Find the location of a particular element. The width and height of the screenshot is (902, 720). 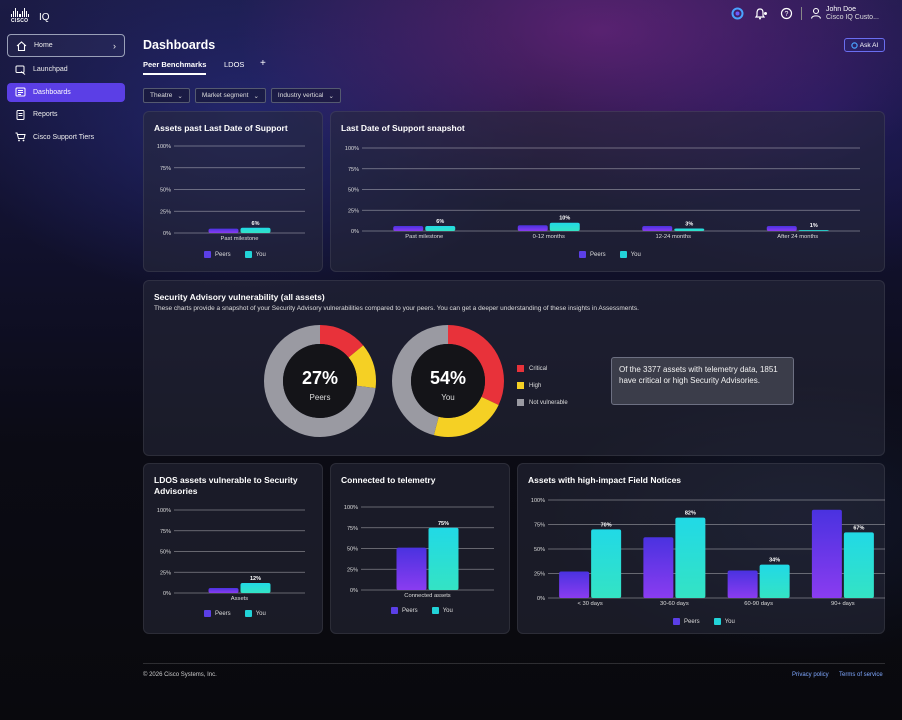

data-label: 3% is located at coordinates (689, 225).